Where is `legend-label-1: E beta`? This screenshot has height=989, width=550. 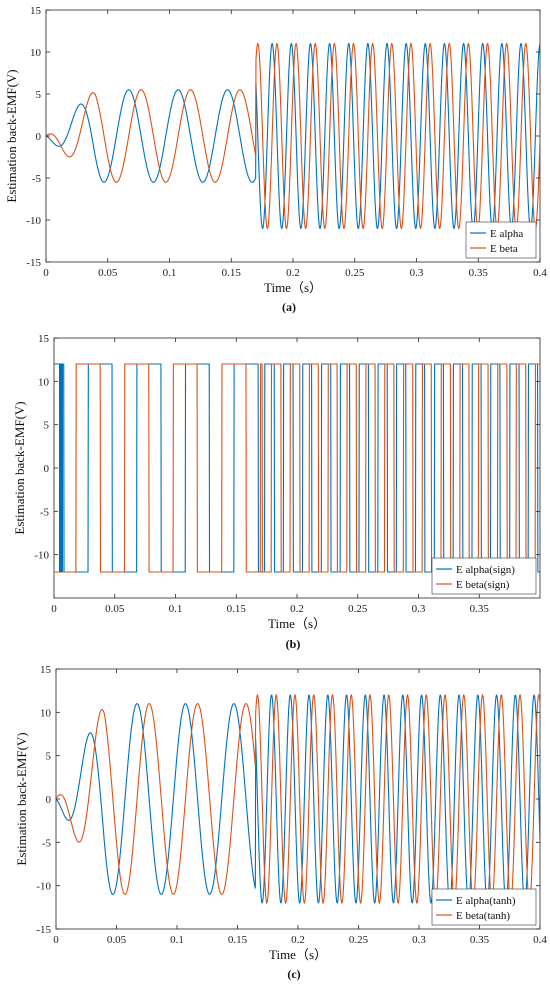 legend-label-1: E beta is located at coordinates (504, 249).